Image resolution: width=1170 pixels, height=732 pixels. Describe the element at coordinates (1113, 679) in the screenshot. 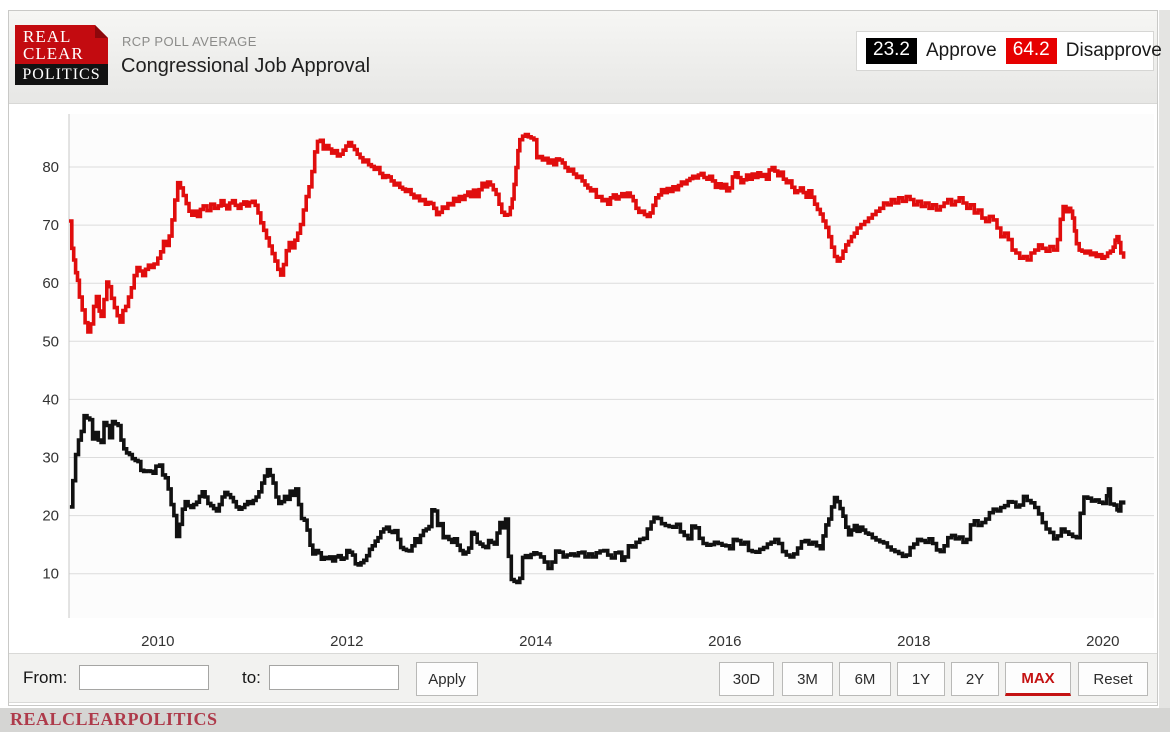

I see `reset-button: Reset` at that location.